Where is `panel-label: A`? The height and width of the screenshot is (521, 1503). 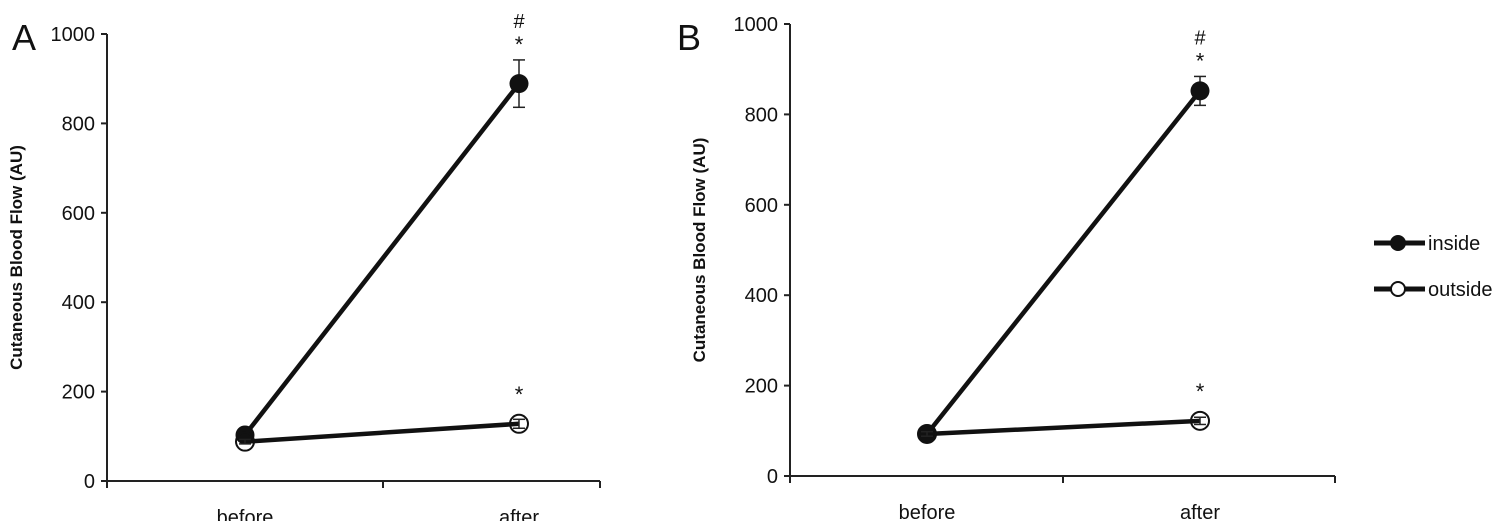 panel-label: A is located at coordinates (24, 37).